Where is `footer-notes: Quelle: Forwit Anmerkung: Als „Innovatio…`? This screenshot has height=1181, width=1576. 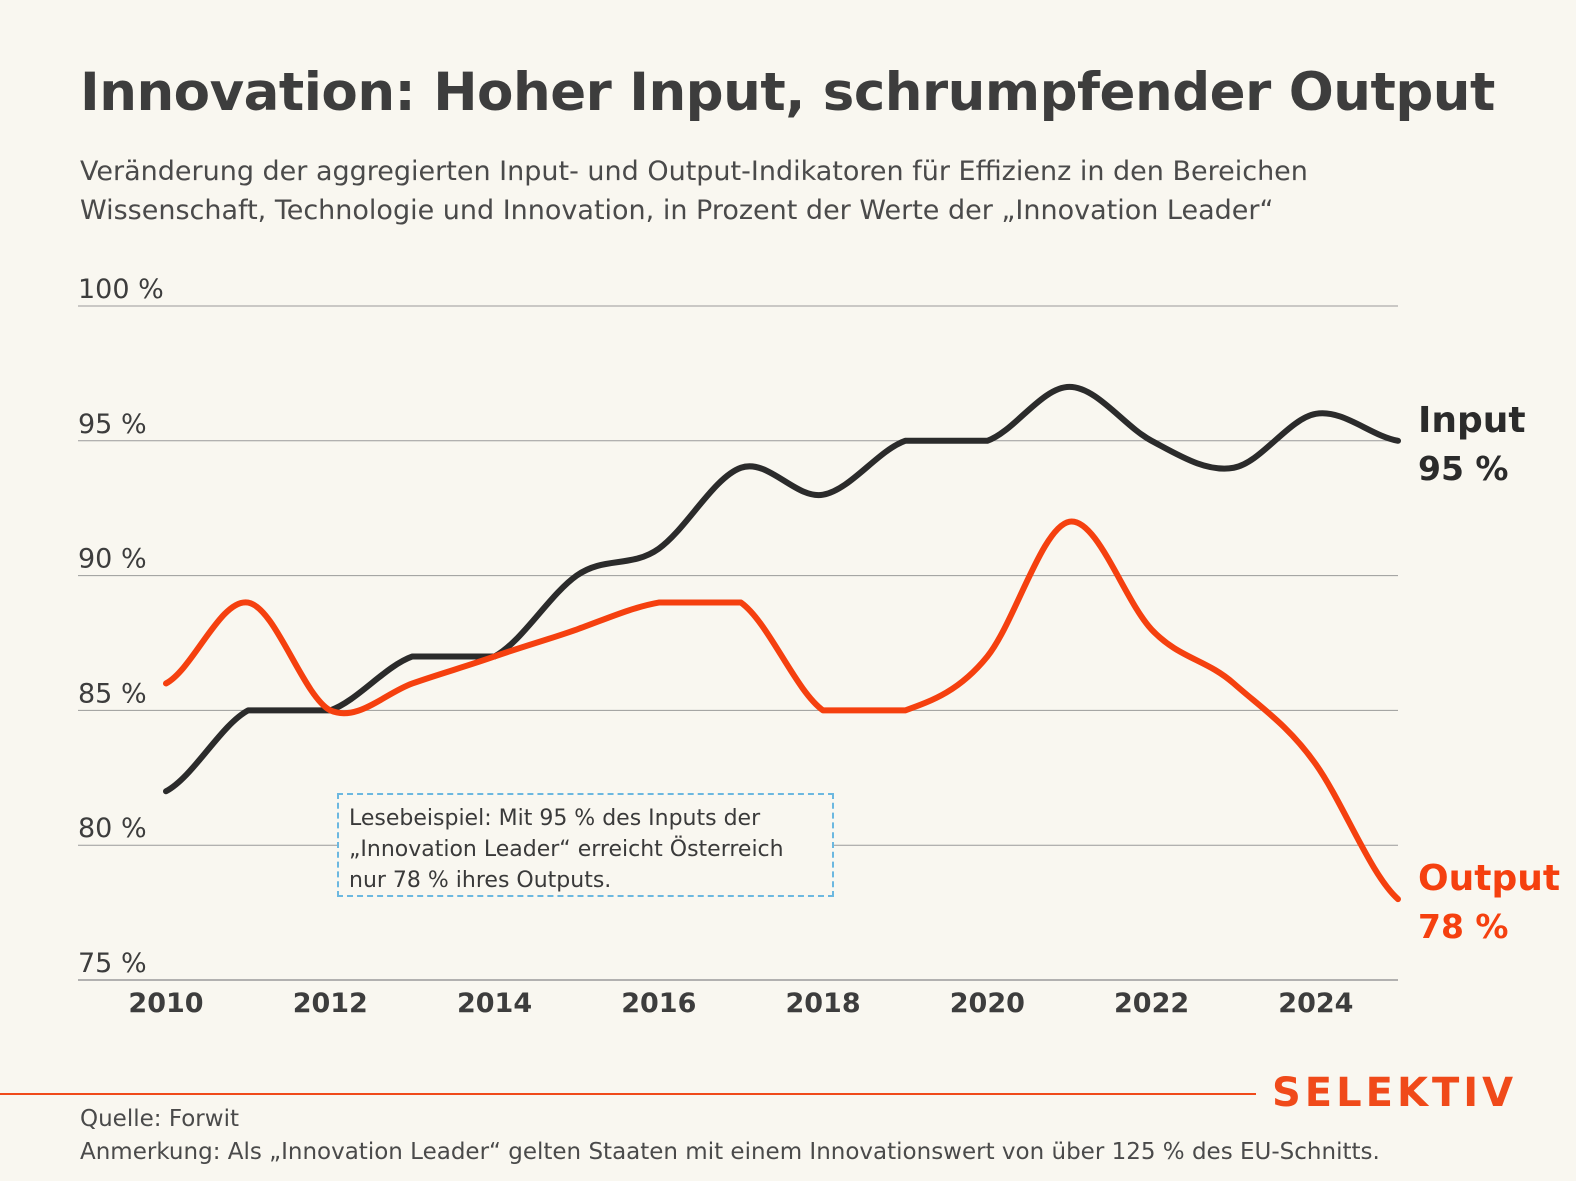
footer-notes: Quelle: Forwit Anmerkung: Als „Innovatio… is located at coordinates (730, 1136).